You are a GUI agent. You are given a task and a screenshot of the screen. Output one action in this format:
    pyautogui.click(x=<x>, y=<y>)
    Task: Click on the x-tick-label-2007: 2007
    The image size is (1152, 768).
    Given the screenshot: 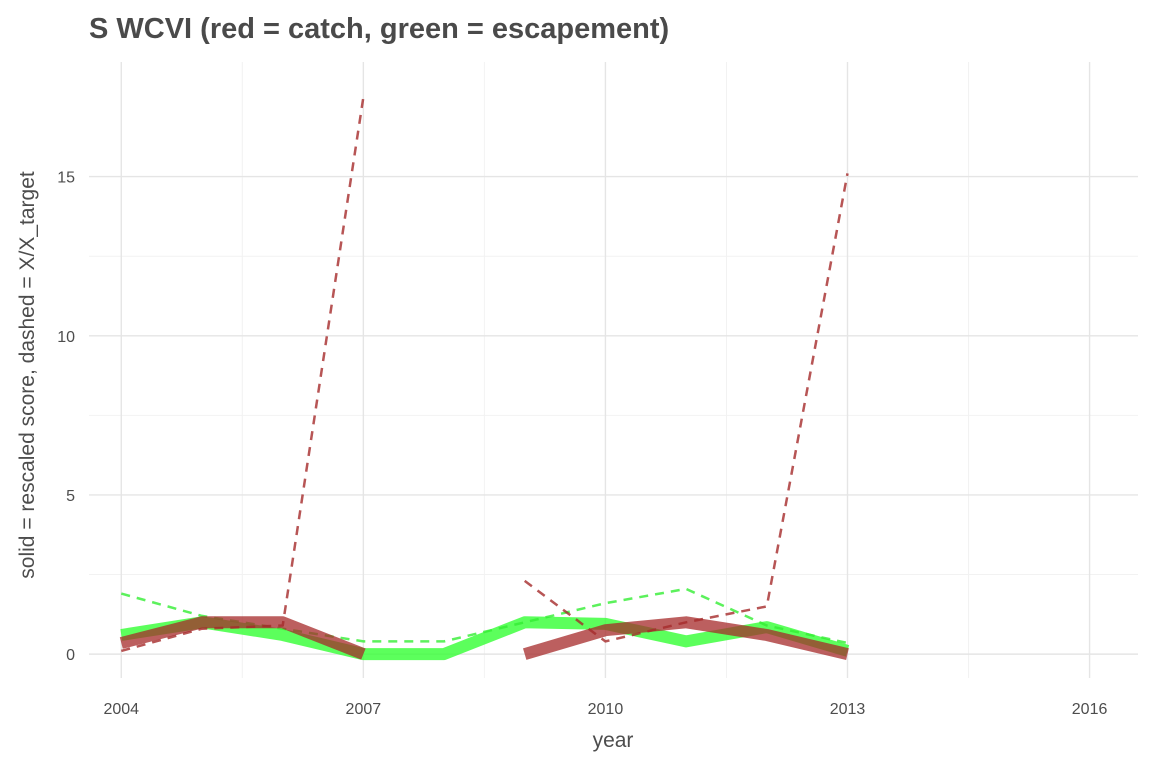 What is the action you would take?
    pyautogui.click(x=364, y=709)
    